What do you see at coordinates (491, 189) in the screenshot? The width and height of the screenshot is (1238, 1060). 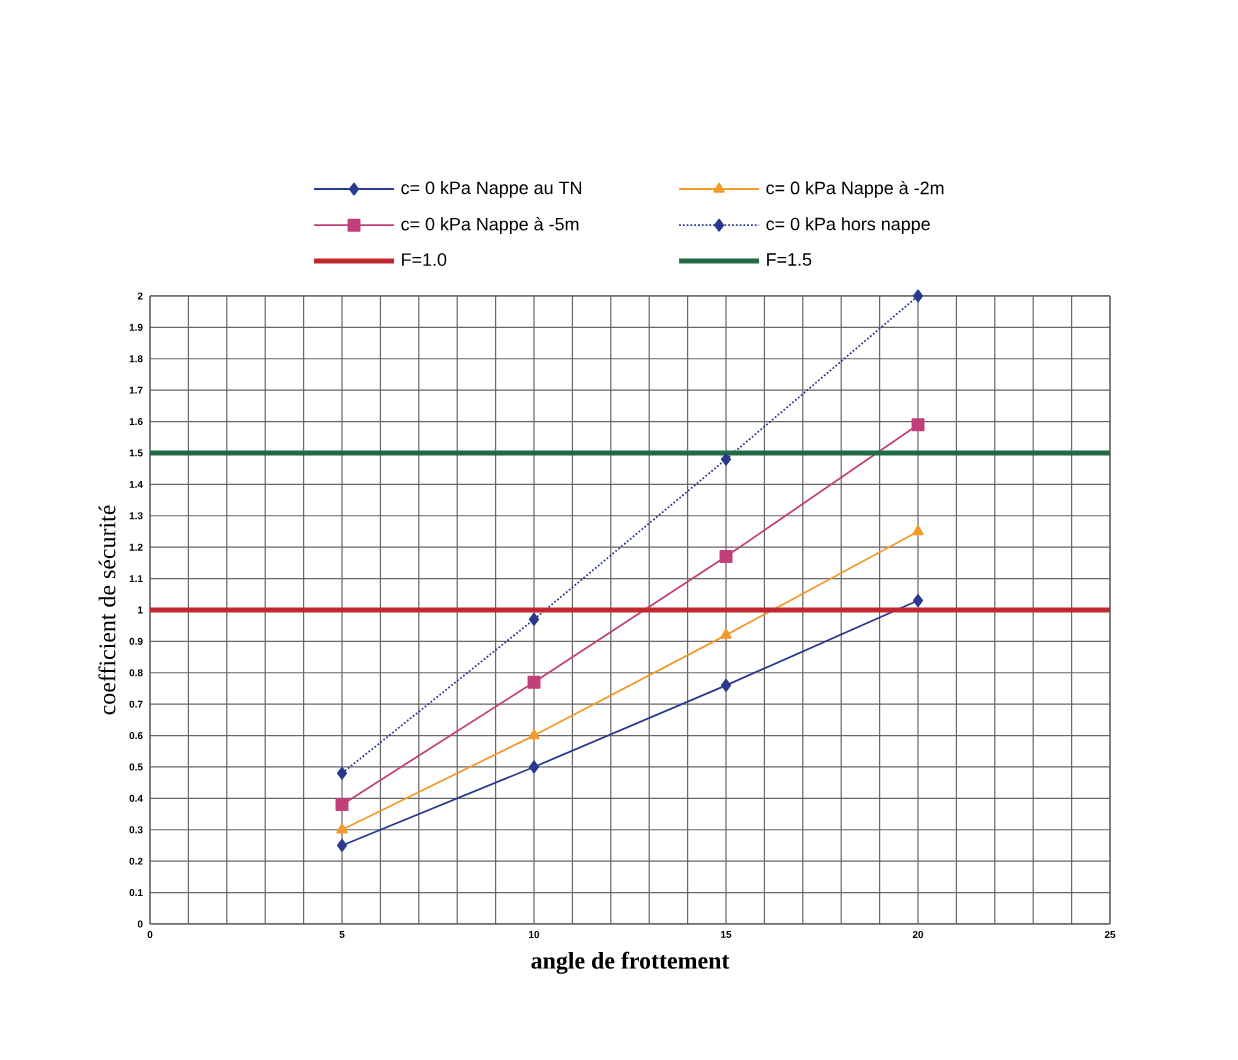 I see `legend-label: c= 0 kPa Nappe au TN` at bounding box center [491, 189].